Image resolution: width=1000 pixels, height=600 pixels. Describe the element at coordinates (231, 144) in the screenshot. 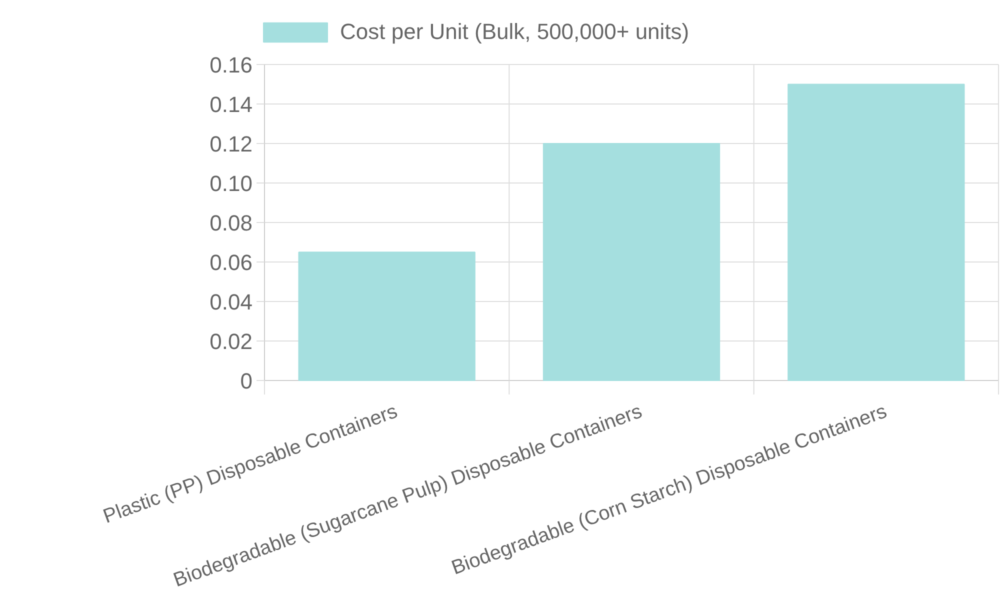

I see `y-tick-label: 0.12` at that location.